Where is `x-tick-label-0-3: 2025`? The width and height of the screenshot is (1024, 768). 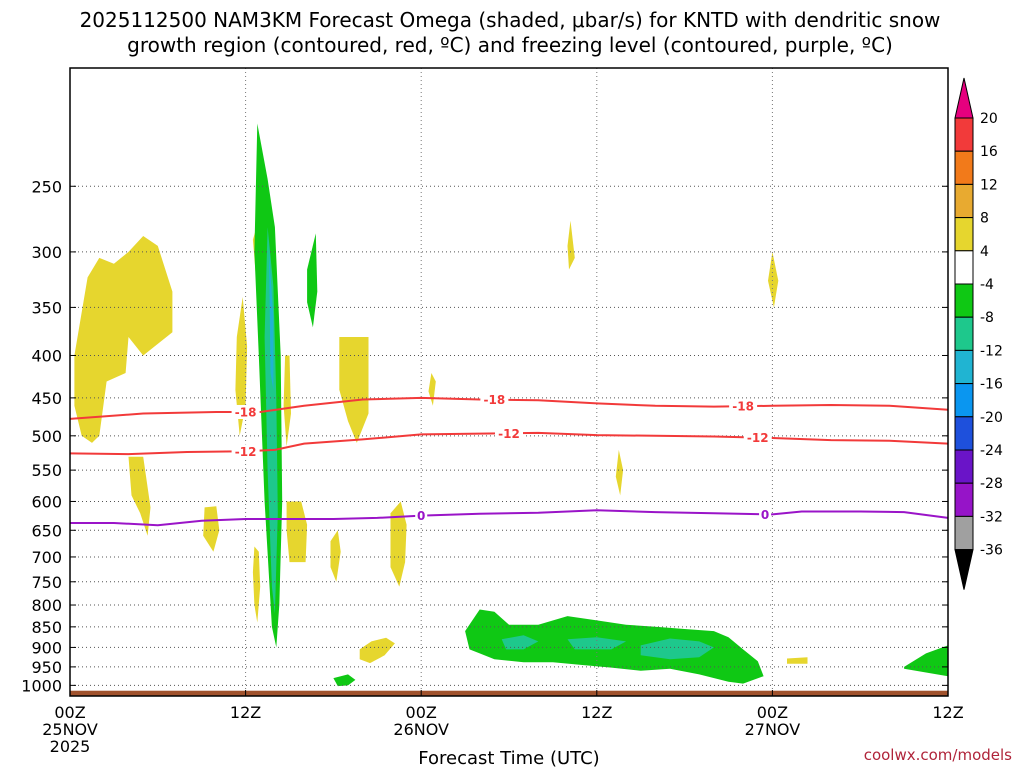
x-tick-label-0-3: 2025 is located at coordinates (70, 746).